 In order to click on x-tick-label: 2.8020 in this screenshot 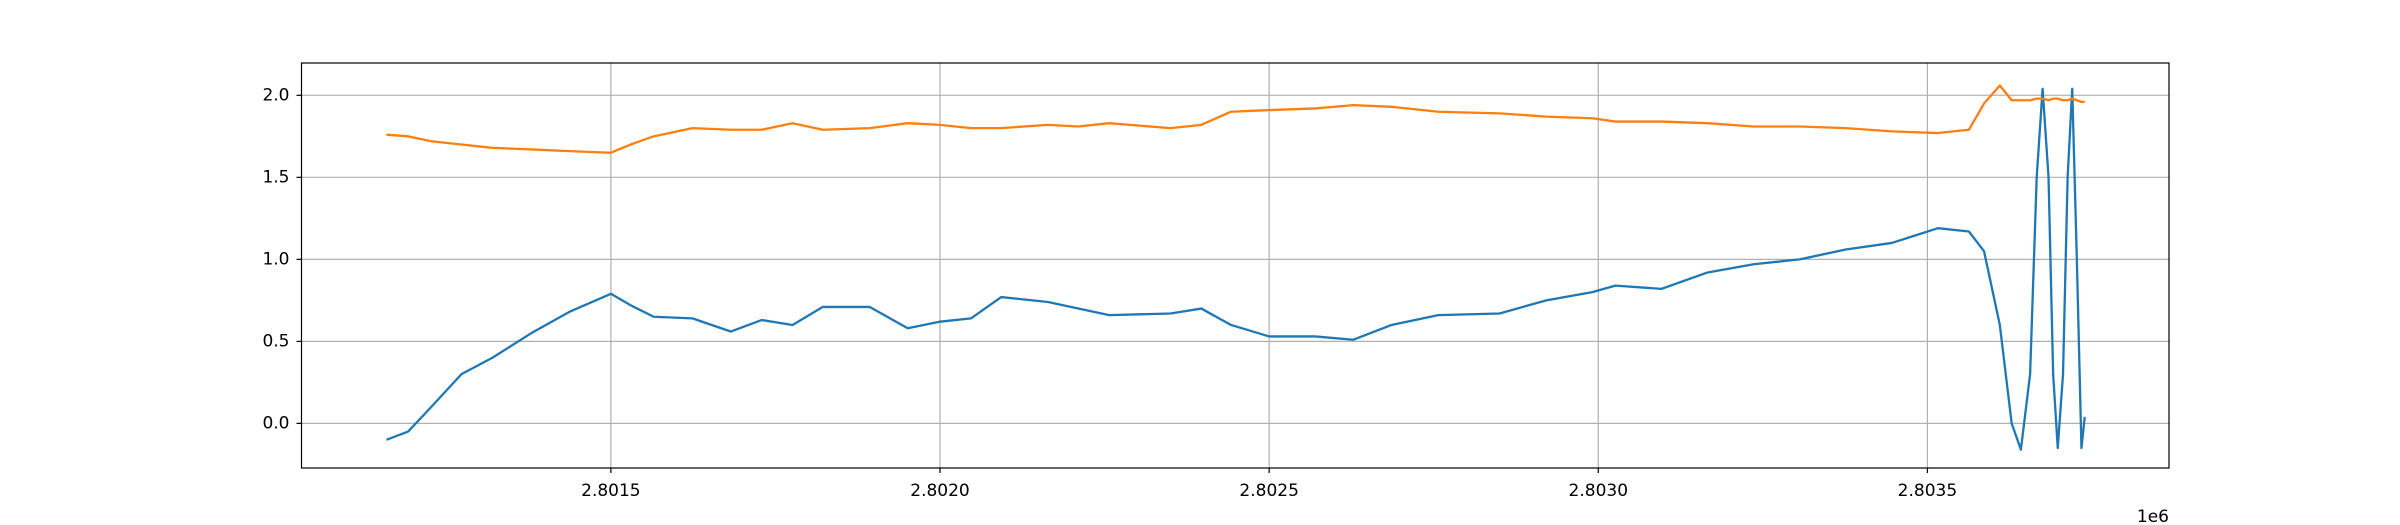, I will do `click(939, 491)`.